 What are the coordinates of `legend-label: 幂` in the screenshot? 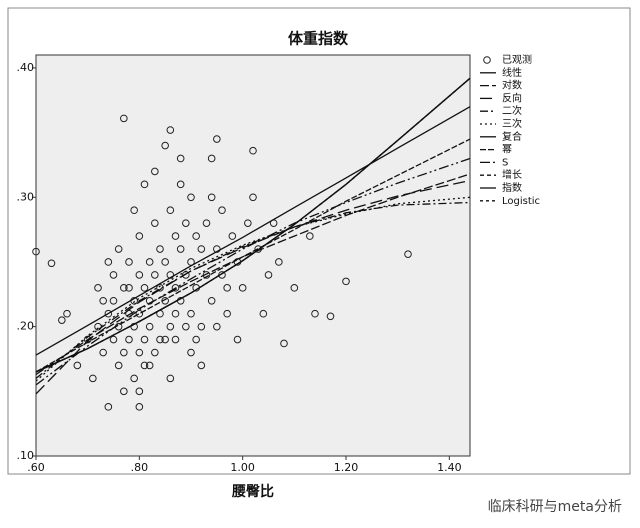 It's located at (507, 150).